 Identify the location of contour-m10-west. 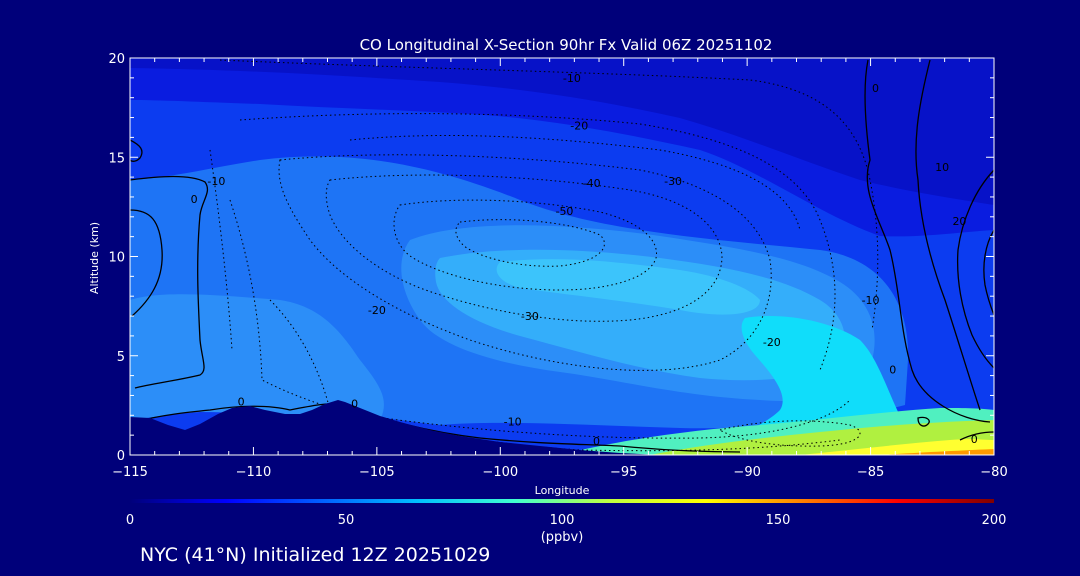
(221, 250).